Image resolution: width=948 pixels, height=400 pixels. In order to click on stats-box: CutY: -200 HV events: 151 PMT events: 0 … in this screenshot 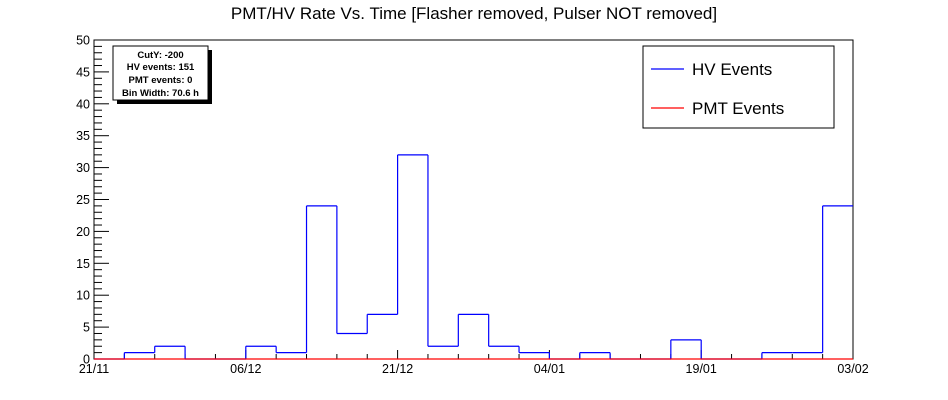, I will do `click(162, 74)`.